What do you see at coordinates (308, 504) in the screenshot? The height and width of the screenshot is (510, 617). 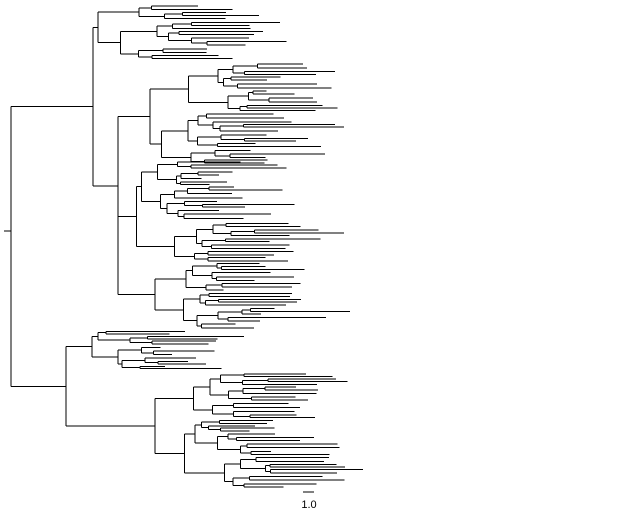 I see `scale-bar-label: 1.0` at bounding box center [308, 504].